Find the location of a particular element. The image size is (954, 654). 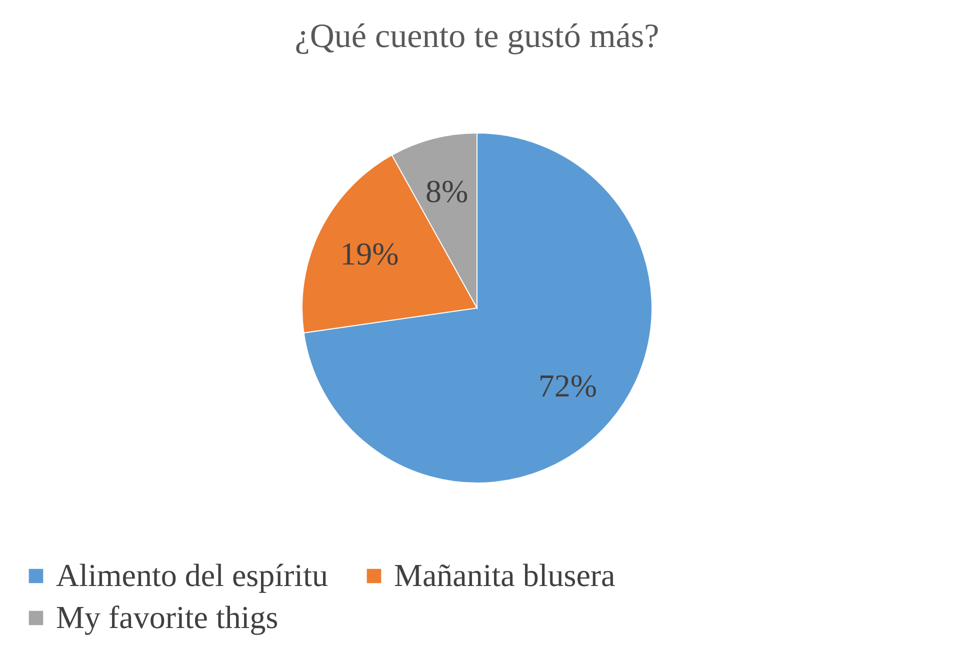

data-label: 19% is located at coordinates (369, 254).